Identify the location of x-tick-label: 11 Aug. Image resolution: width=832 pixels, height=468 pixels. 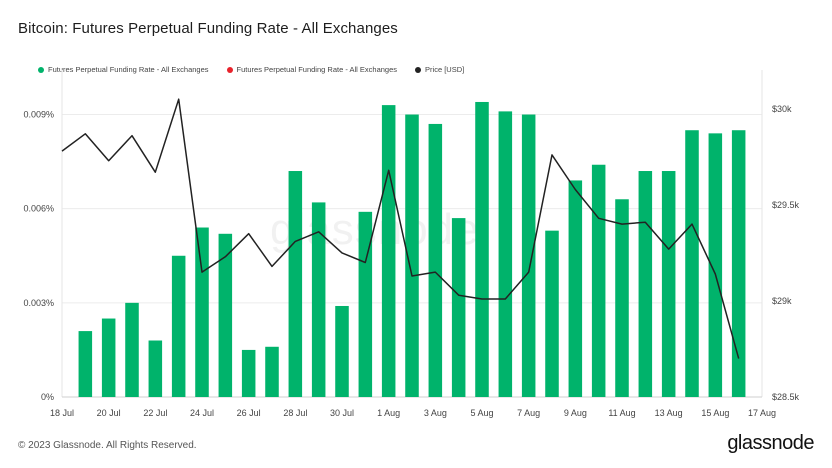
(621, 413).